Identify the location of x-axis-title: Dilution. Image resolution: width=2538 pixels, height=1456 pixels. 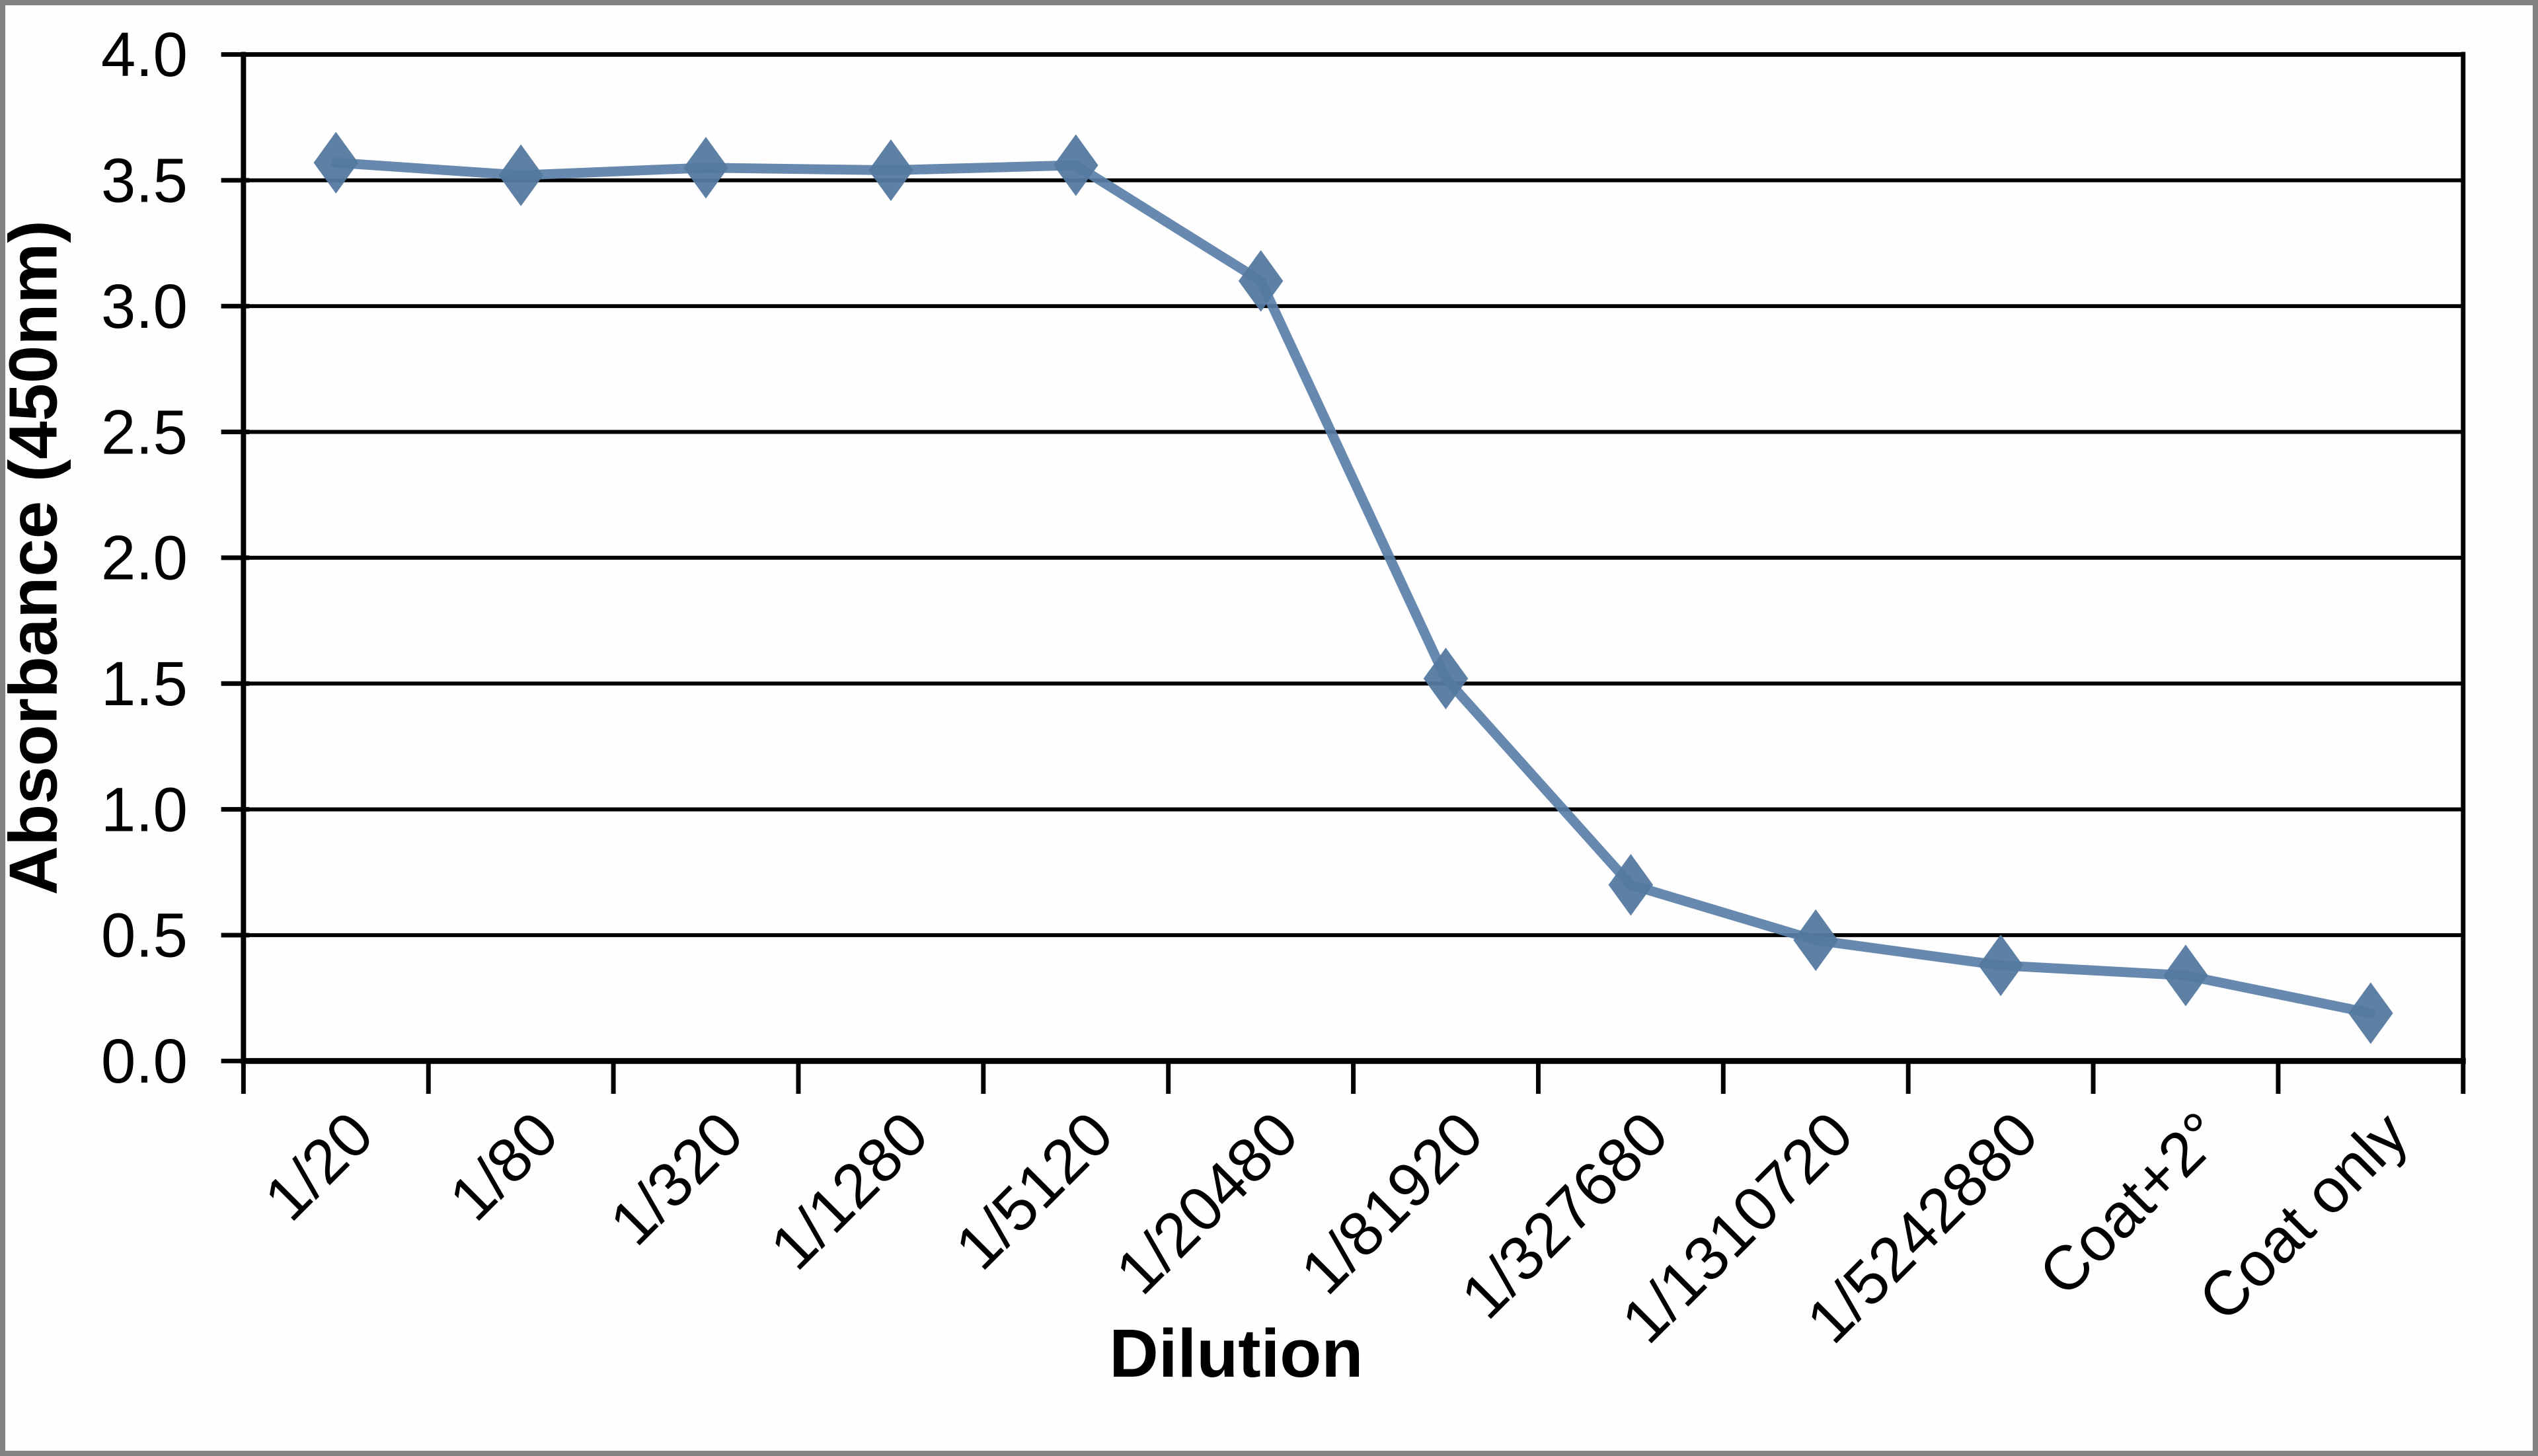
(1236, 1353).